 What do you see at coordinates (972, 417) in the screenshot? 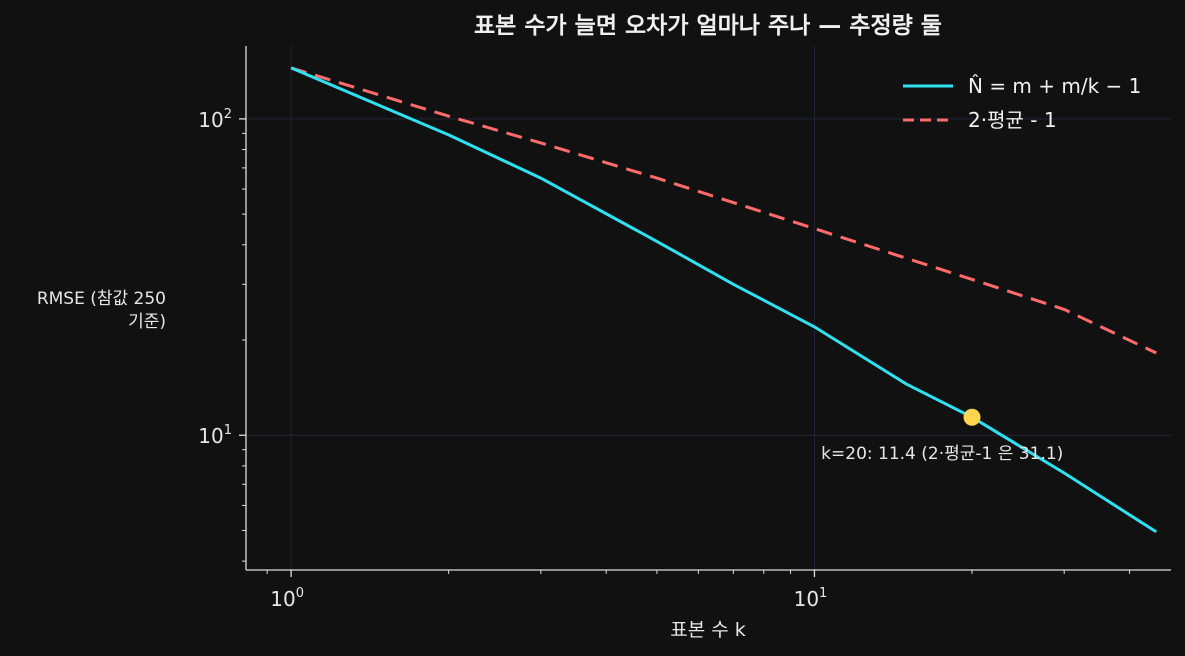
I see `highlight-point-k20` at bounding box center [972, 417].